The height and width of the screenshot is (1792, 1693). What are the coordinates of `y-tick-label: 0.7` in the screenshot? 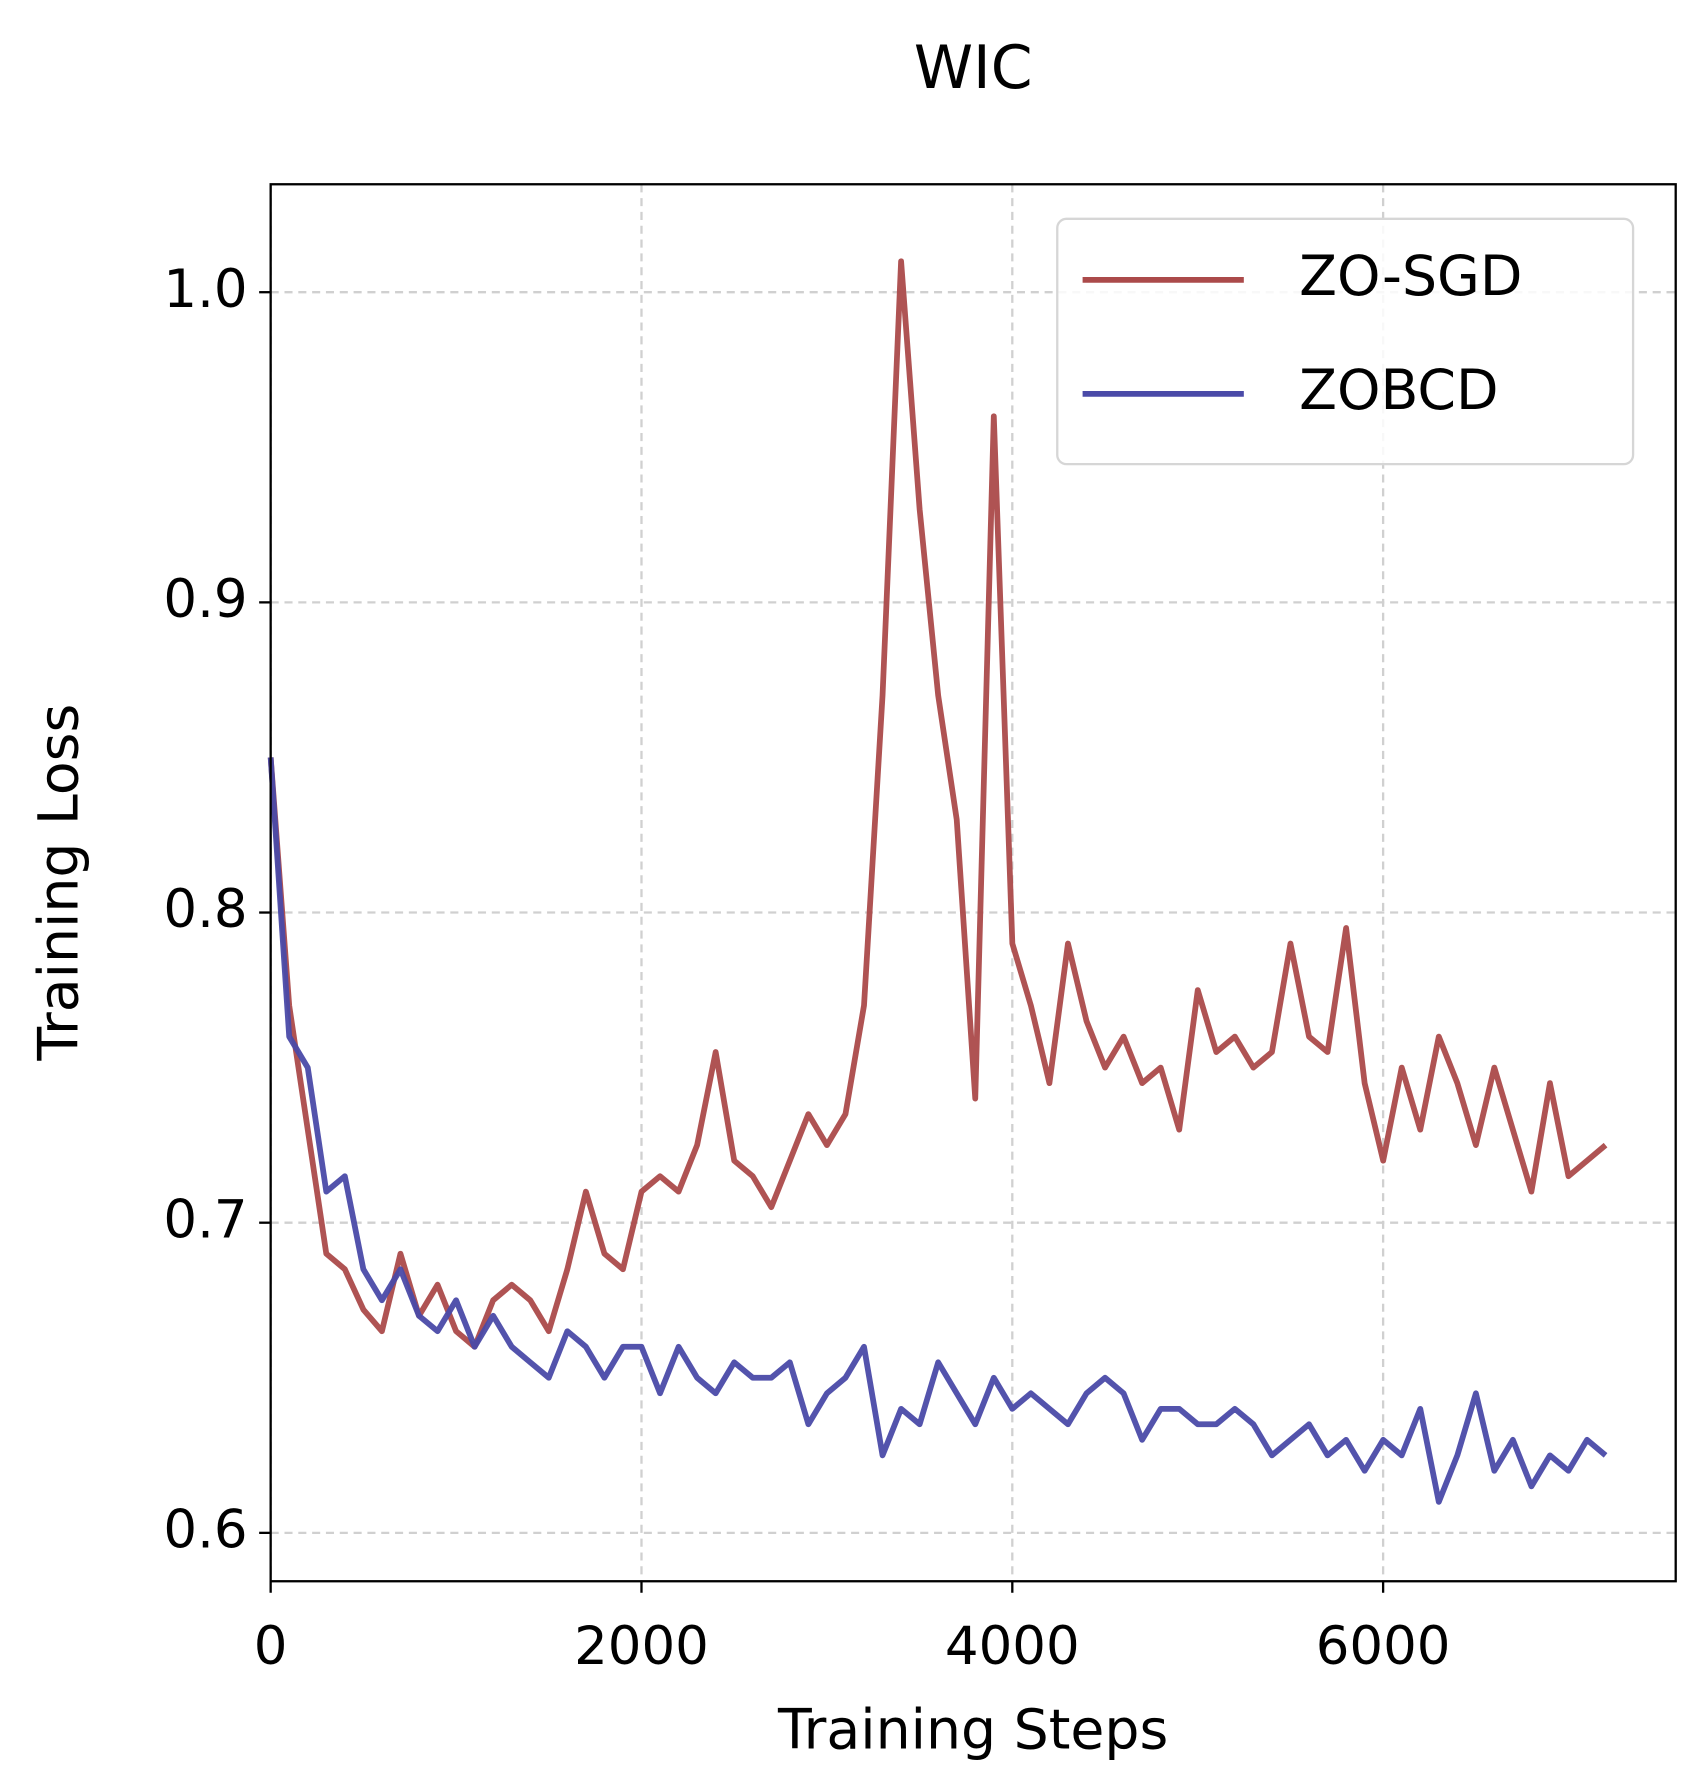 It's located at (205, 1219).